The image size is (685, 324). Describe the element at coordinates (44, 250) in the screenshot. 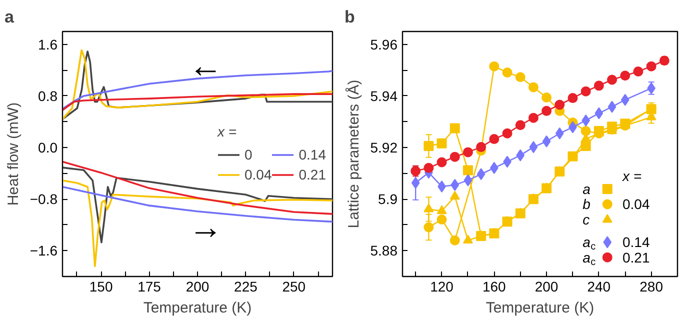

I see `y-tick-label: −1.6` at that location.